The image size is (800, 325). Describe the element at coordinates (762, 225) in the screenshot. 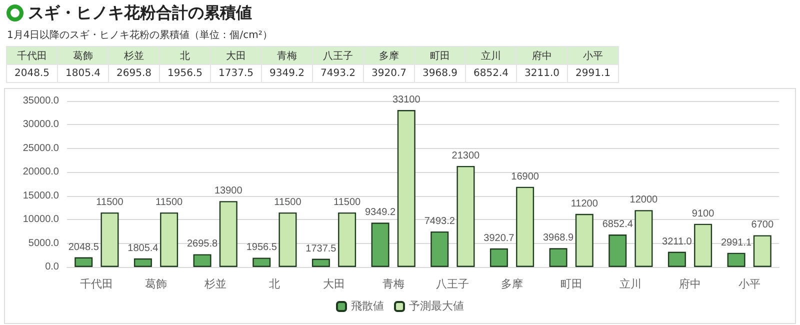

I see `data-label: 6700` at that location.